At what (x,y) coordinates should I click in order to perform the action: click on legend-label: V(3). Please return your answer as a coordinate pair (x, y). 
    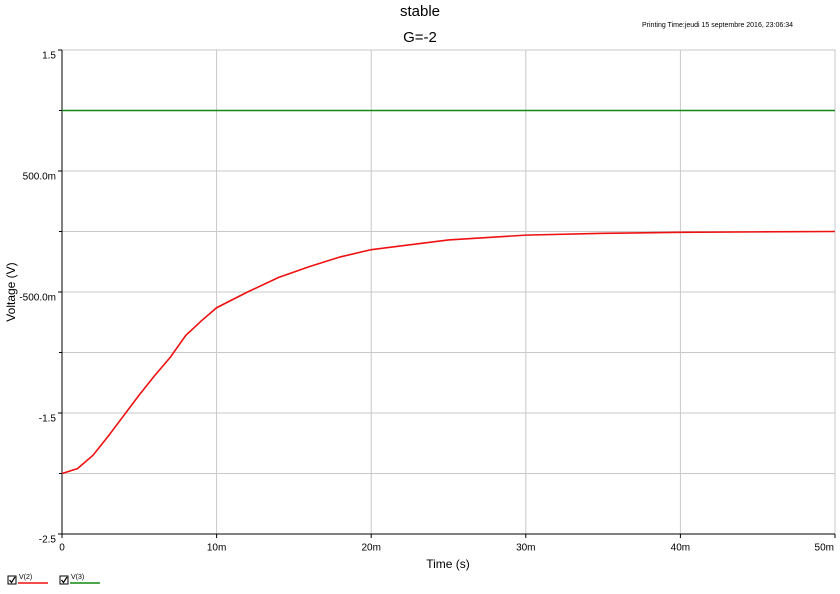
    Looking at the image, I should click on (77, 577).